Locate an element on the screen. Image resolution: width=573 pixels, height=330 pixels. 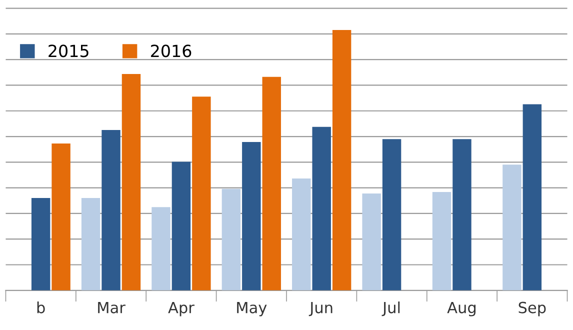
x-tick-label: b is located at coordinates (41, 308).